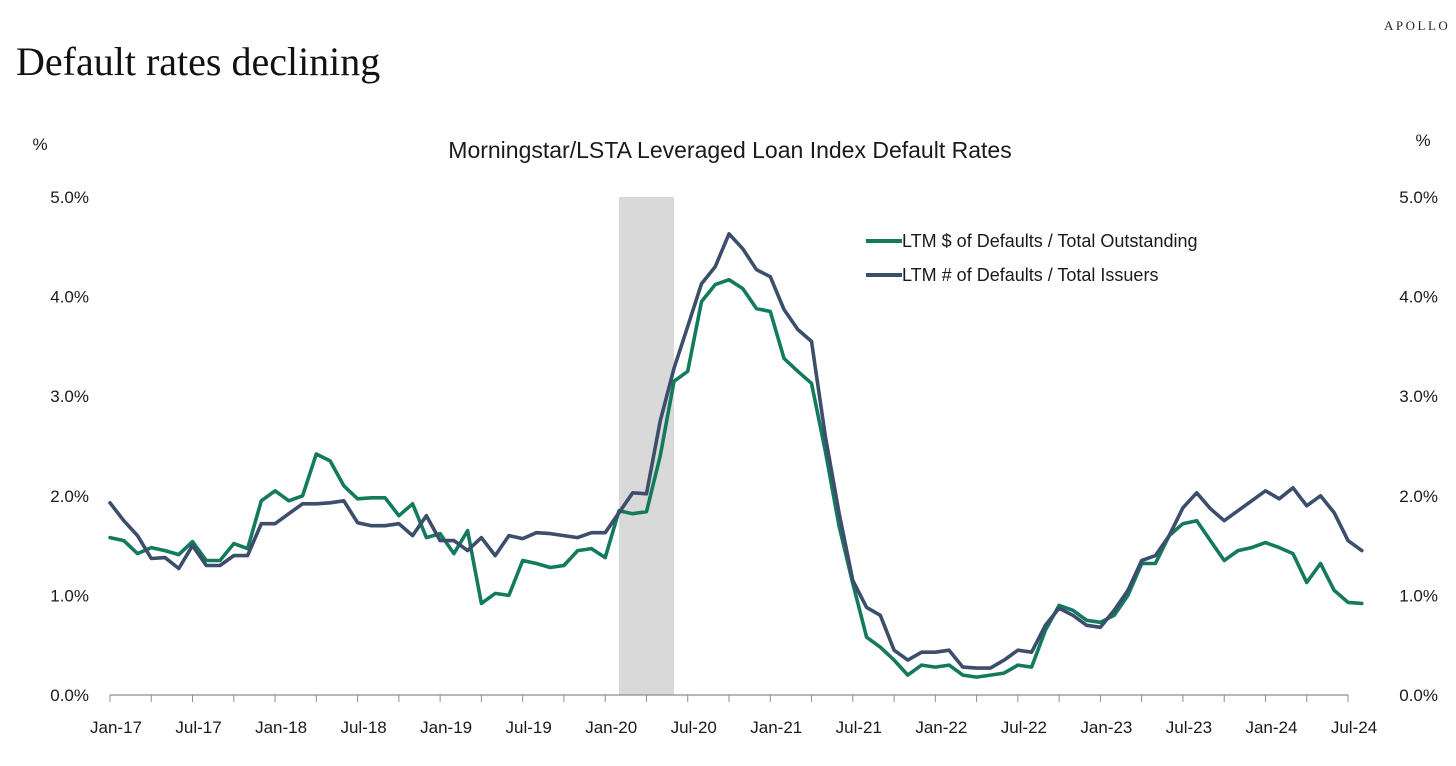 This screenshot has width=1456, height=766. Describe the element at coordinates (281, 727) in the screenshot. I see `x-tick-label: Jan-18` at that location.